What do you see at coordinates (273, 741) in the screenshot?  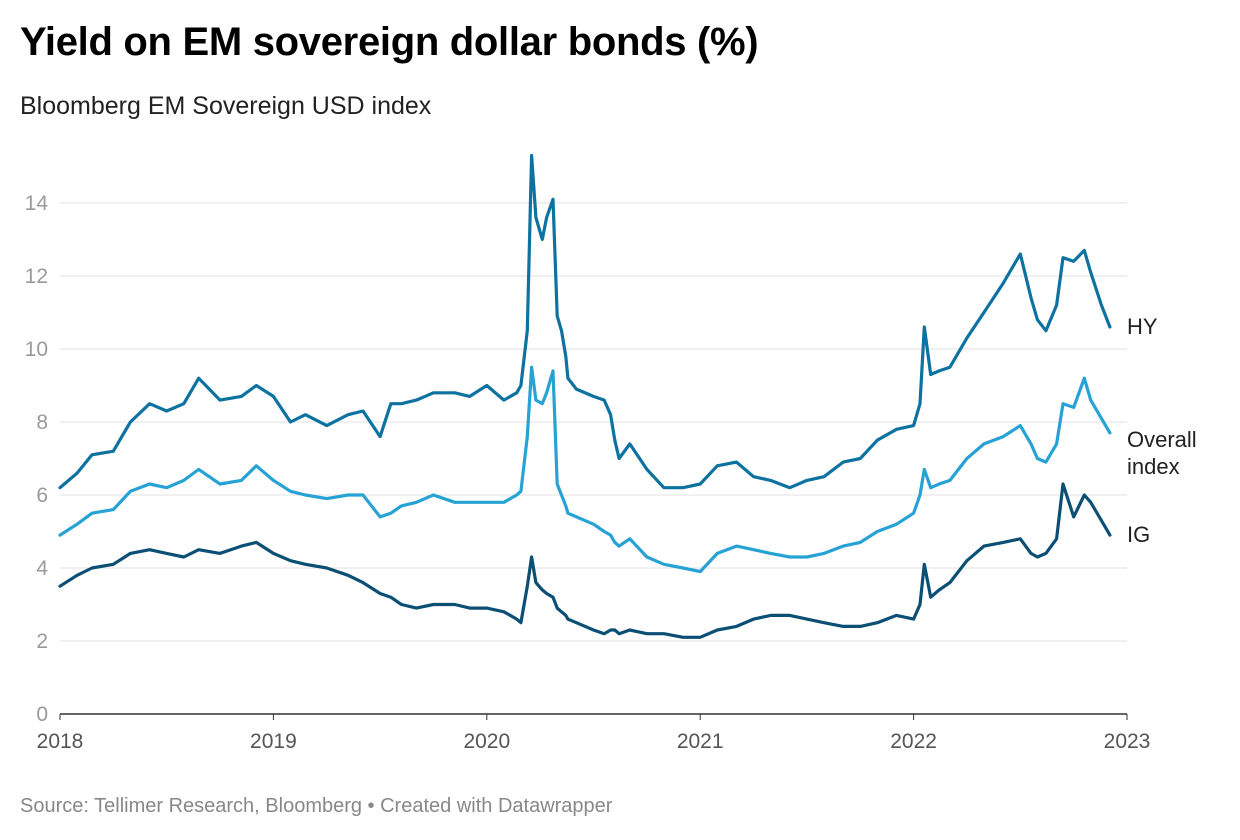 I see `x-tick-label: 2019` at bounding box center [273, 741].